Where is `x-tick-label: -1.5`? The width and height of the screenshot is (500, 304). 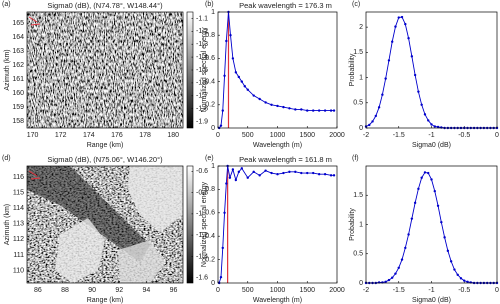
x-tick-label: -1.5 is located at coordinates (399, 135).